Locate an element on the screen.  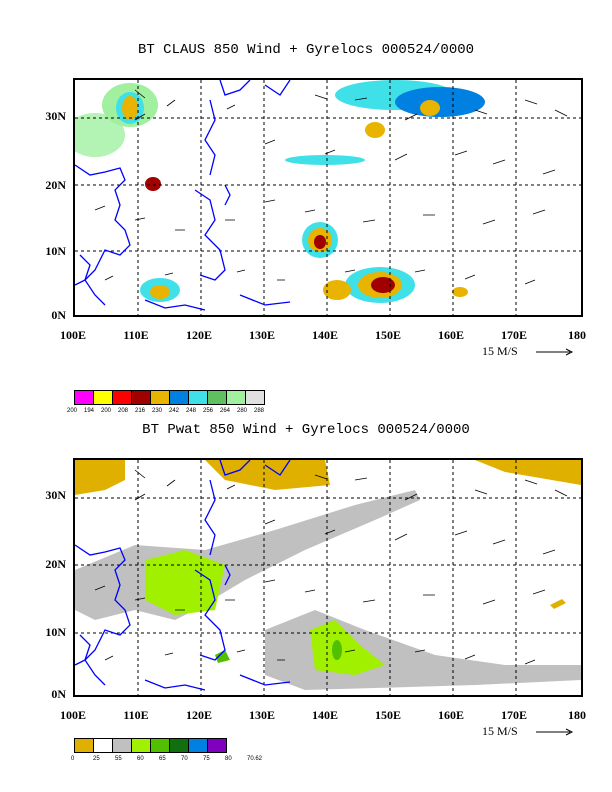
panel2-xtick-170e: 170E is located at coordinates (513, 715).